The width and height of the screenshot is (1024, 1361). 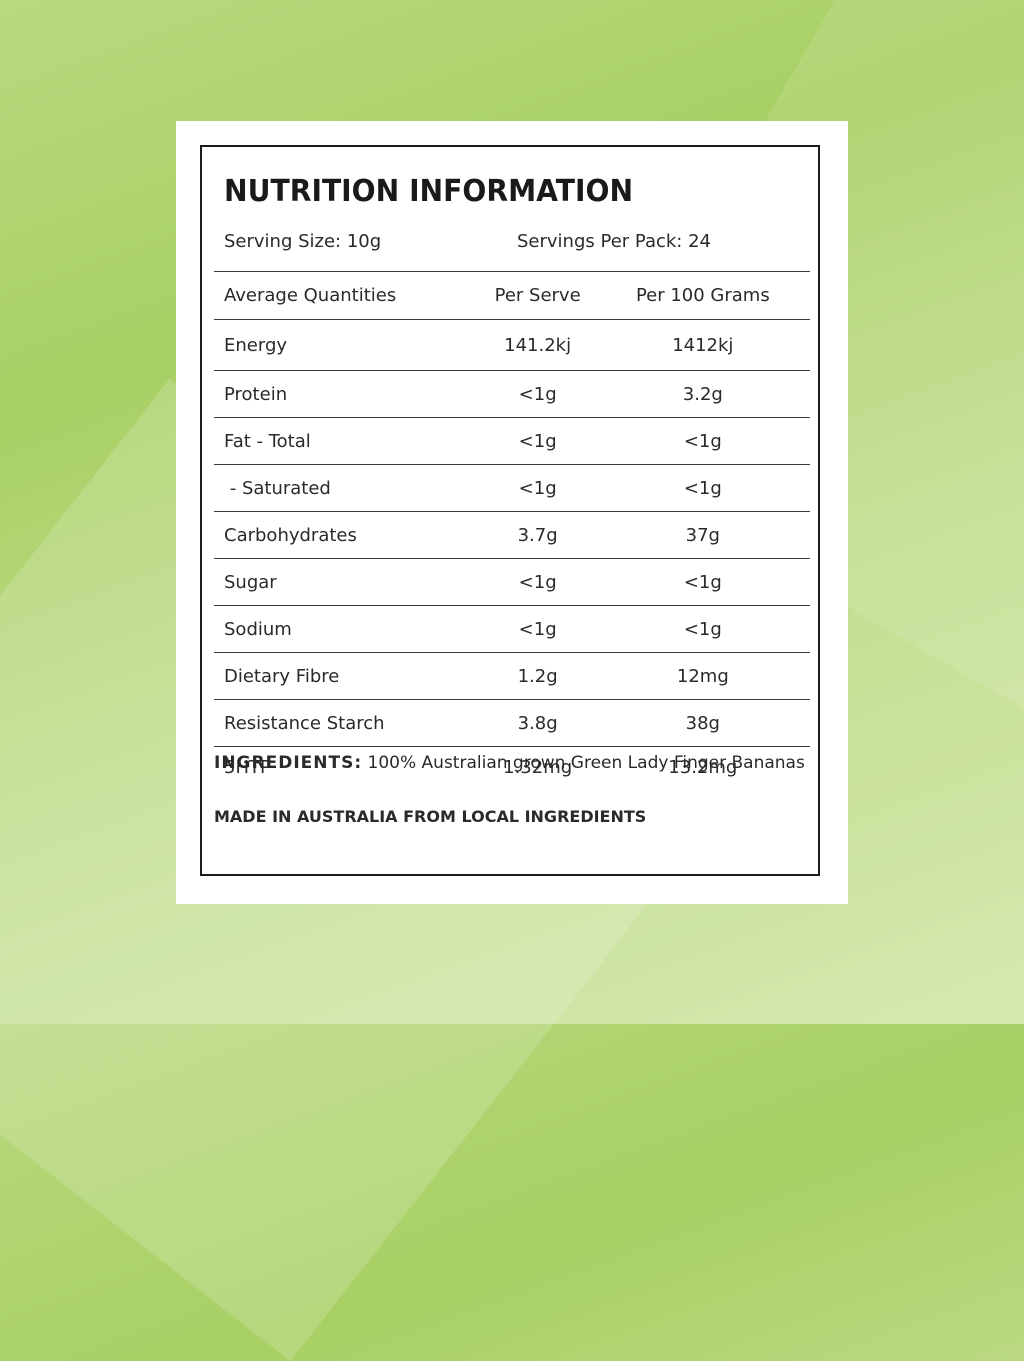 What do you see at coordinates (702, 394) in the screenshot?
I see `row-per-100: 3.2g` at bounding box center [702, 394].